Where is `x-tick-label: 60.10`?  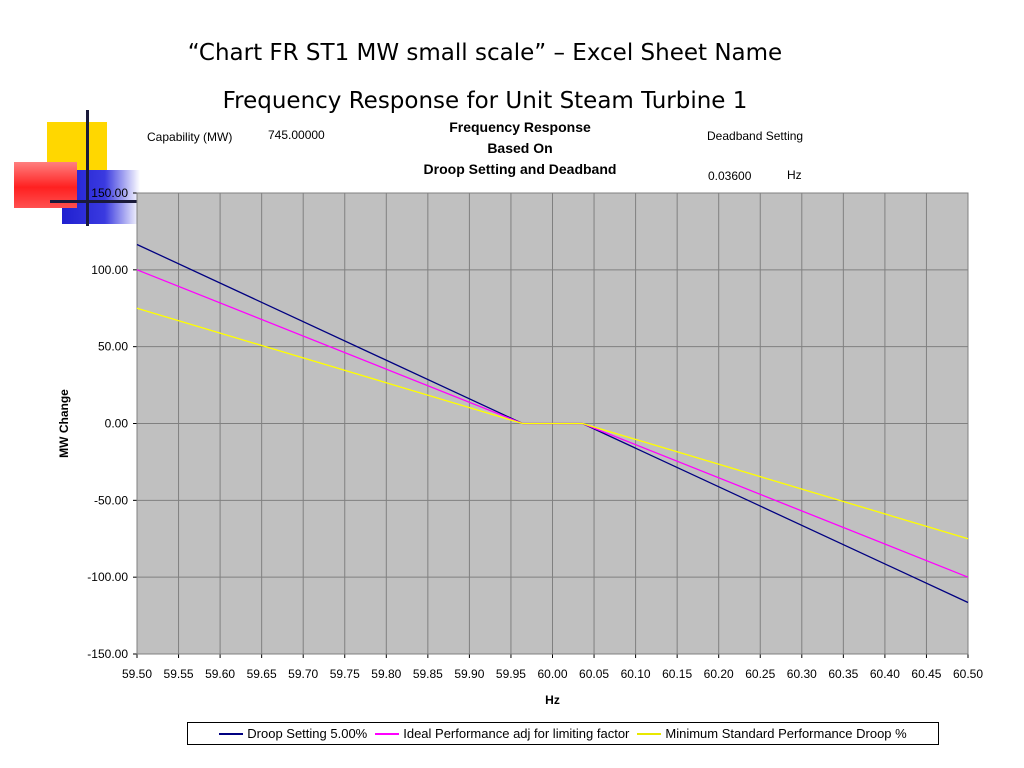 x-tick-label: 60.10 is located at coordinates (636, 674).